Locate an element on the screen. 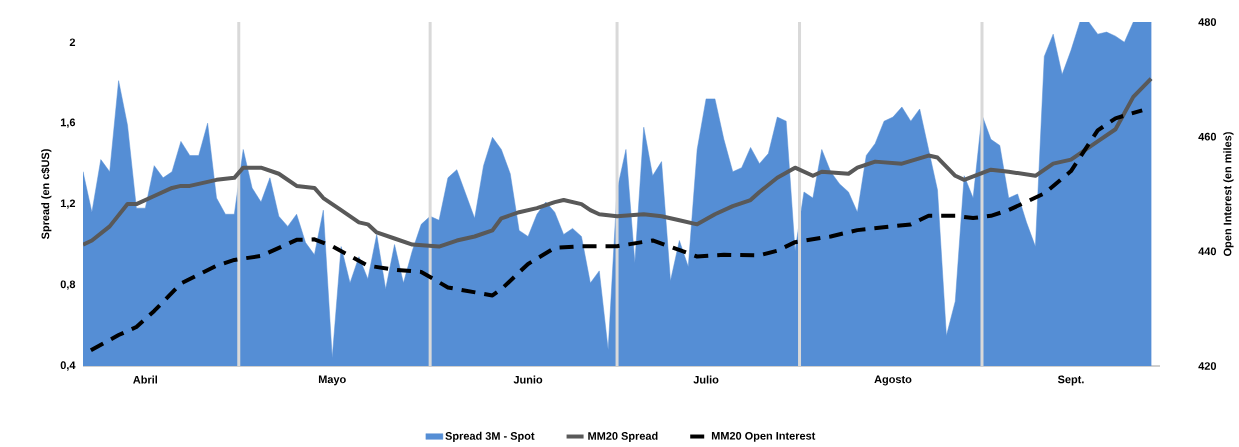 This screenshot has width=1239, height=447. x-tick-label: Junio is located at coordinates (528, 379).